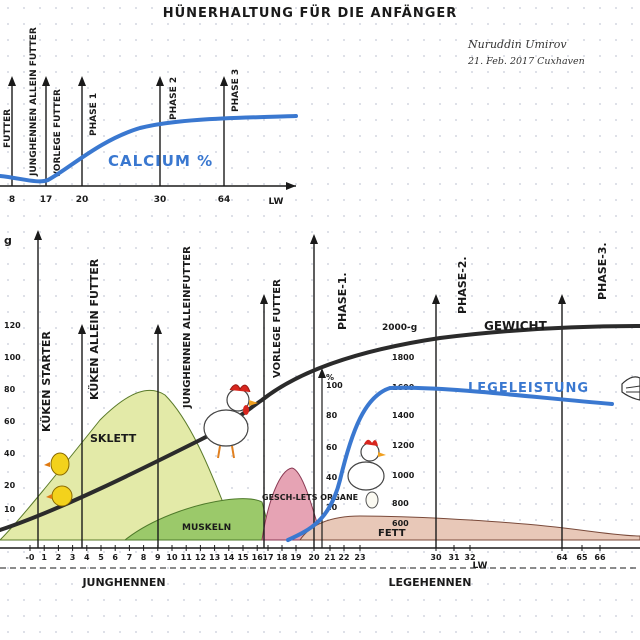 The width and height of the screenshot is (640, 640). What do you see at coordinates (8, 240) in the screenshot?
I see `left-scale-unit: g` at bounding box center [8, 240].